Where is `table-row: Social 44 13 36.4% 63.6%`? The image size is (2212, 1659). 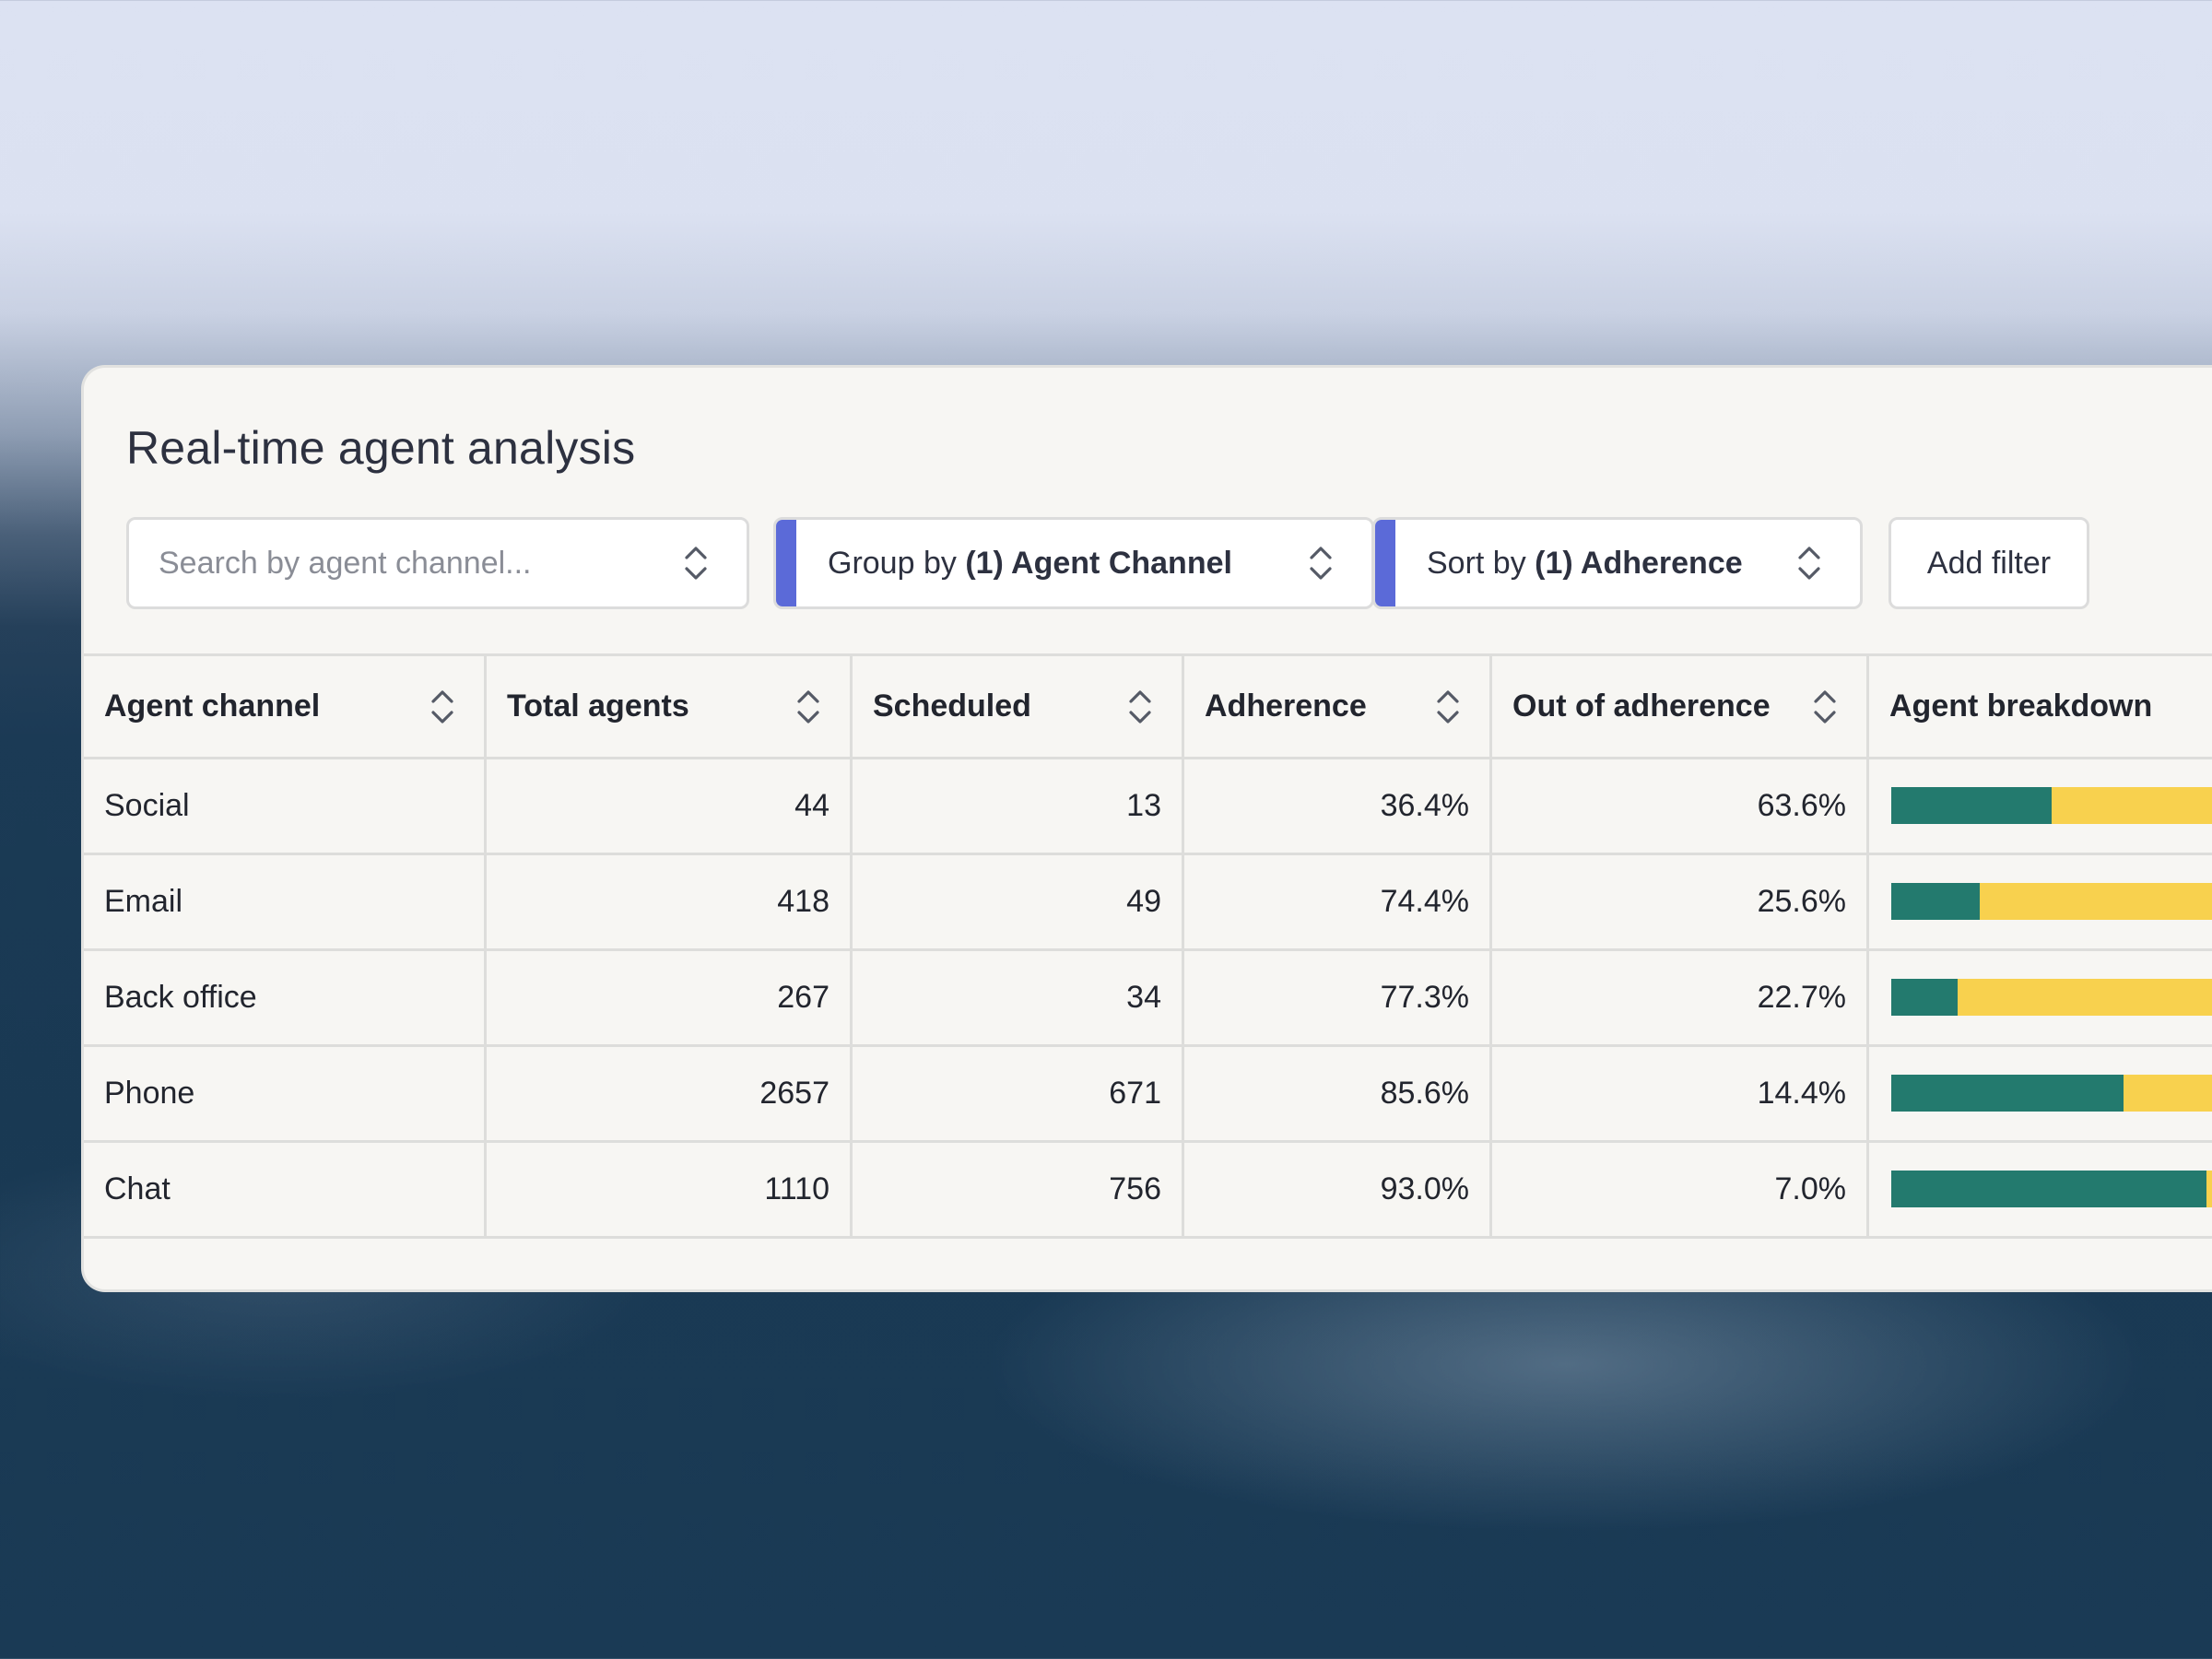 table-row: Social 44 13 36.4% 63.6% is located at coordinates (1148, 807).